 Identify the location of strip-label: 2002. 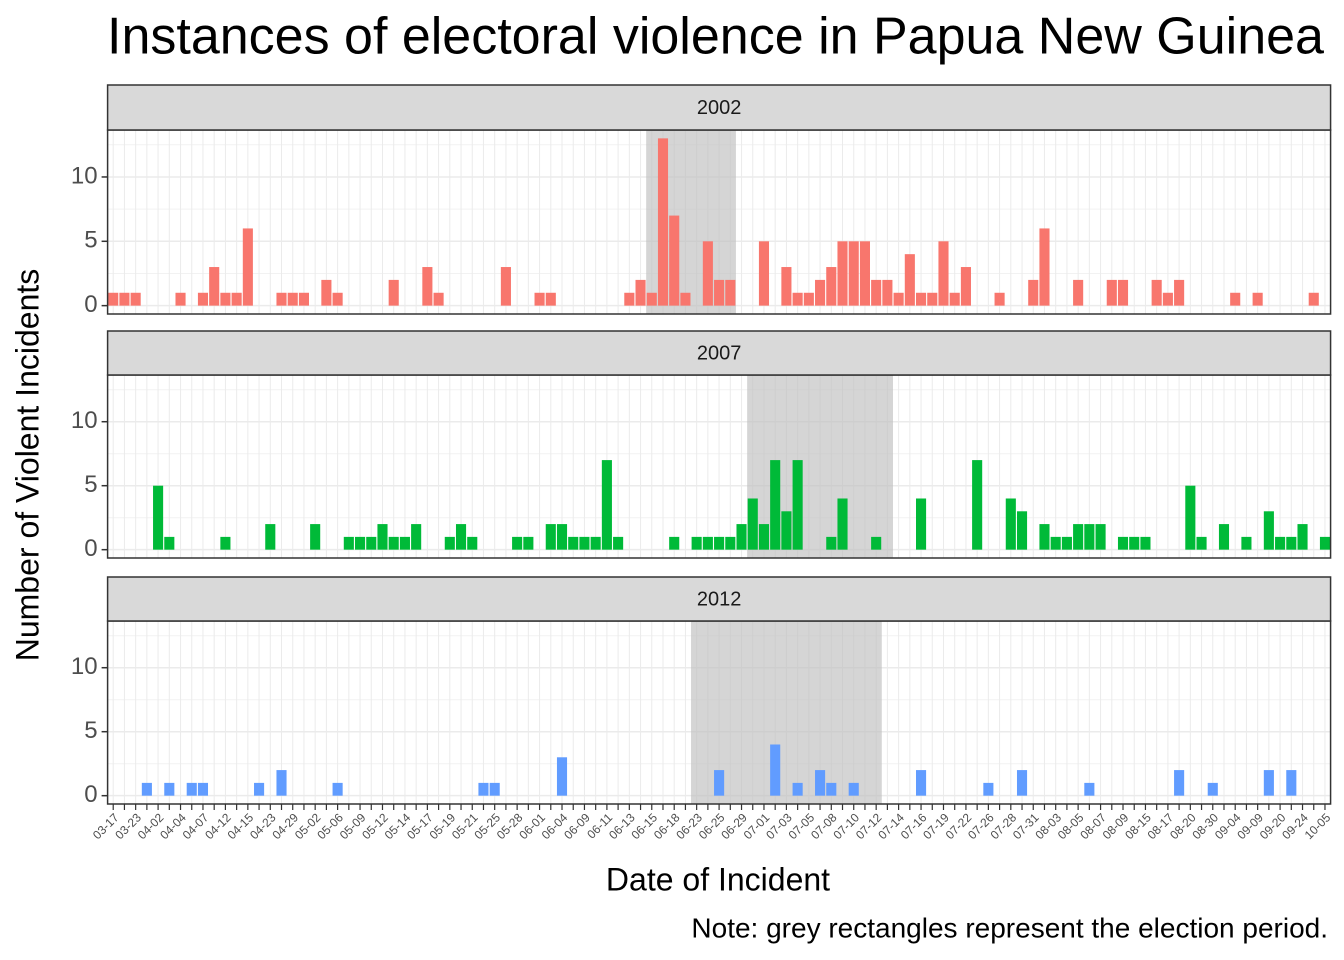
(719, 108).